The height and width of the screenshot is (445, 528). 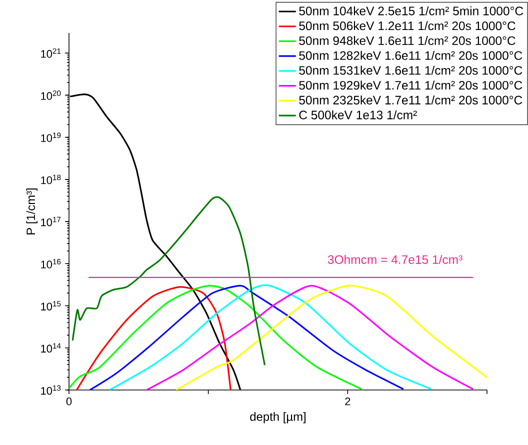 What do you see at coordinates (395, 259) in the screenshot?
I see `annotation: 3Ohmcm = 4.7e15 1/cm³` at bounding box center [395, 259].